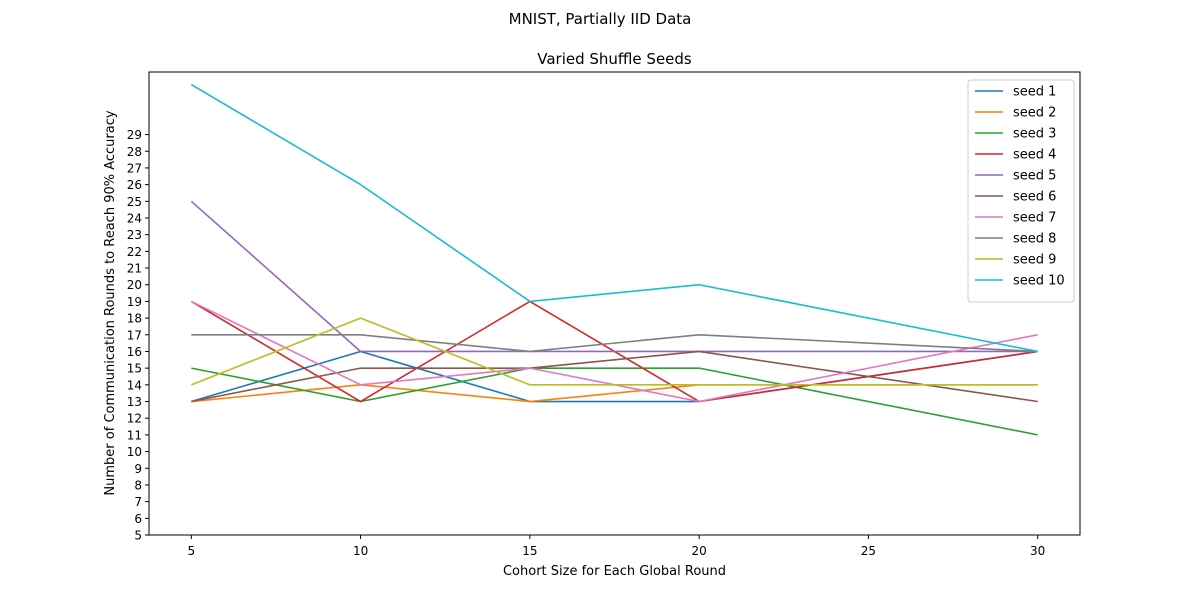  What do you see at coordinates (134, 302) in the screenshot?
I see `y-tick-label: 19` at bounding box center [134, 302].